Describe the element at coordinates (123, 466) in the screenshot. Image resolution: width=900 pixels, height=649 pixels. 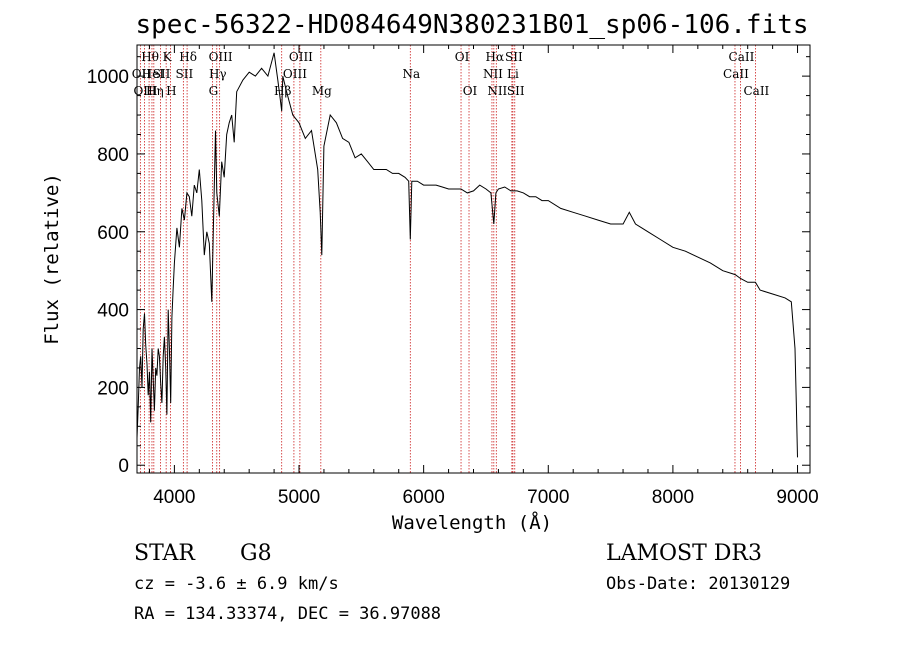
I see `y-tick-label: 0` at that location.